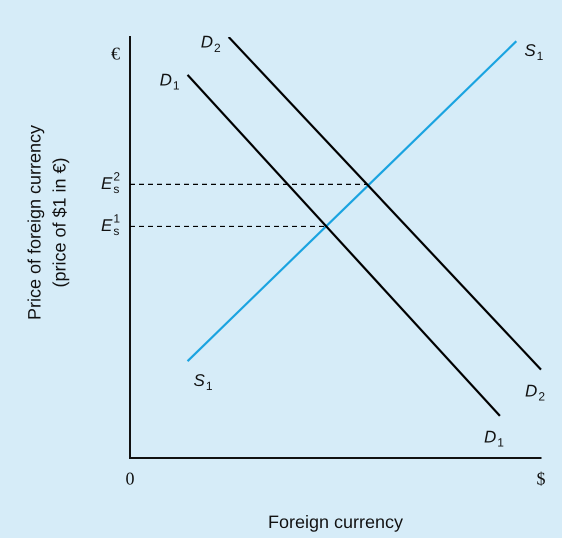 The image size is (562, 538). What do you see at coordinates (130, 478) in the screenshot?
I see `text: 0` at bounding box center [130, 478].